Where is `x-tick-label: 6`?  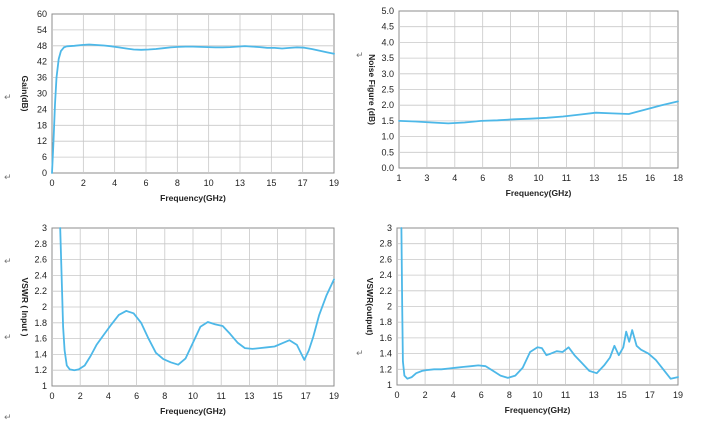 x-tick-label: 6 is located at coordinates (145, 183).